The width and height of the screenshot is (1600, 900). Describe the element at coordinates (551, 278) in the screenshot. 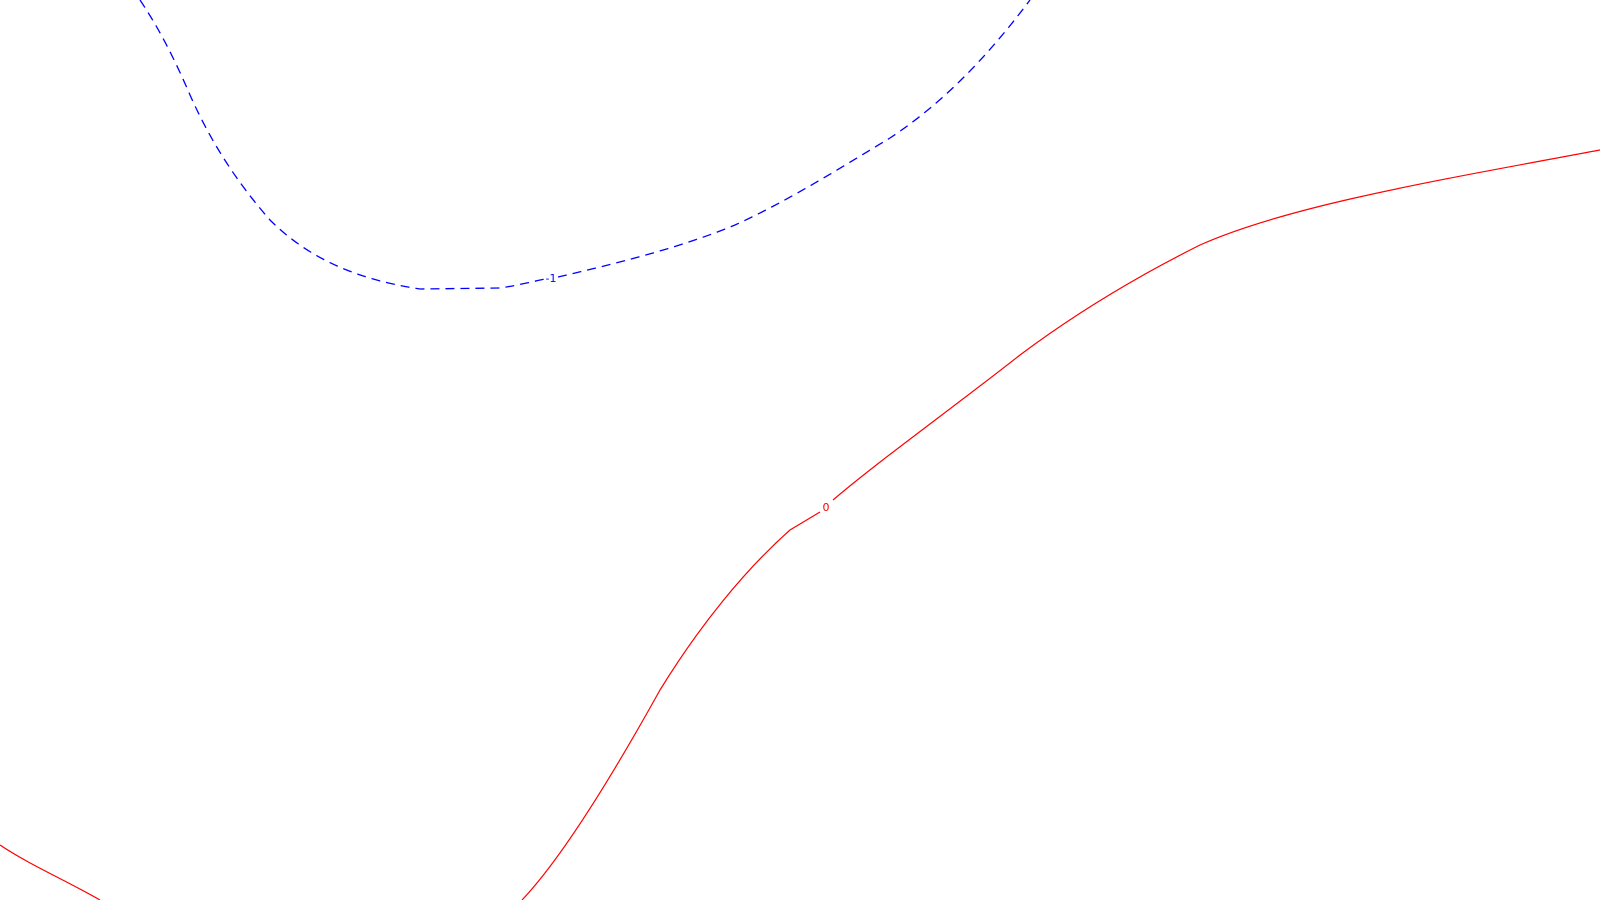

I see `contour-label-minus-1: -1` at that location.